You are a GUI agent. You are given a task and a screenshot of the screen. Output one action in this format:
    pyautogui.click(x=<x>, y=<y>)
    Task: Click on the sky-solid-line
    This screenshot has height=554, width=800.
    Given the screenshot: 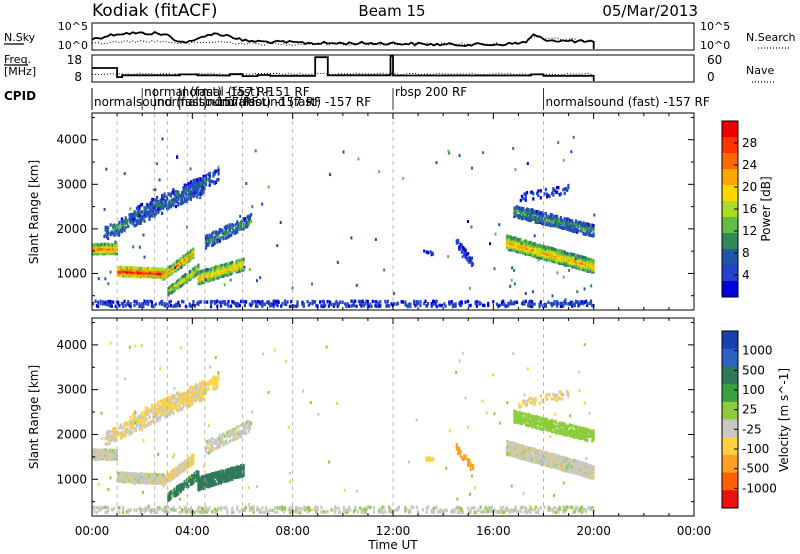 What is the action you would take?
    pyautogui.click(x=343, y=40)
    